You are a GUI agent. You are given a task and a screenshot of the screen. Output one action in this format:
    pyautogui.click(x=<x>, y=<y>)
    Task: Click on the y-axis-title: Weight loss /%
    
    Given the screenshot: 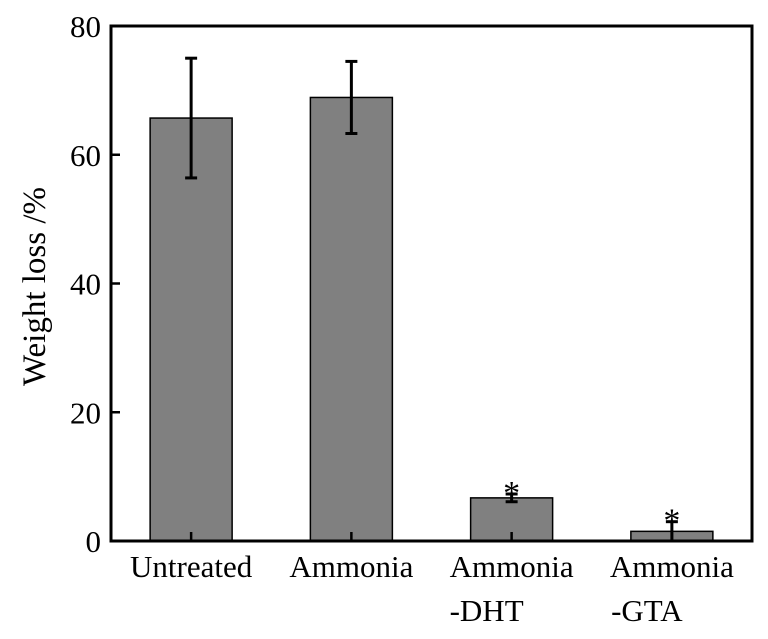 What is the action you would take?
    pyautogui.click(x=35, y=286)
    